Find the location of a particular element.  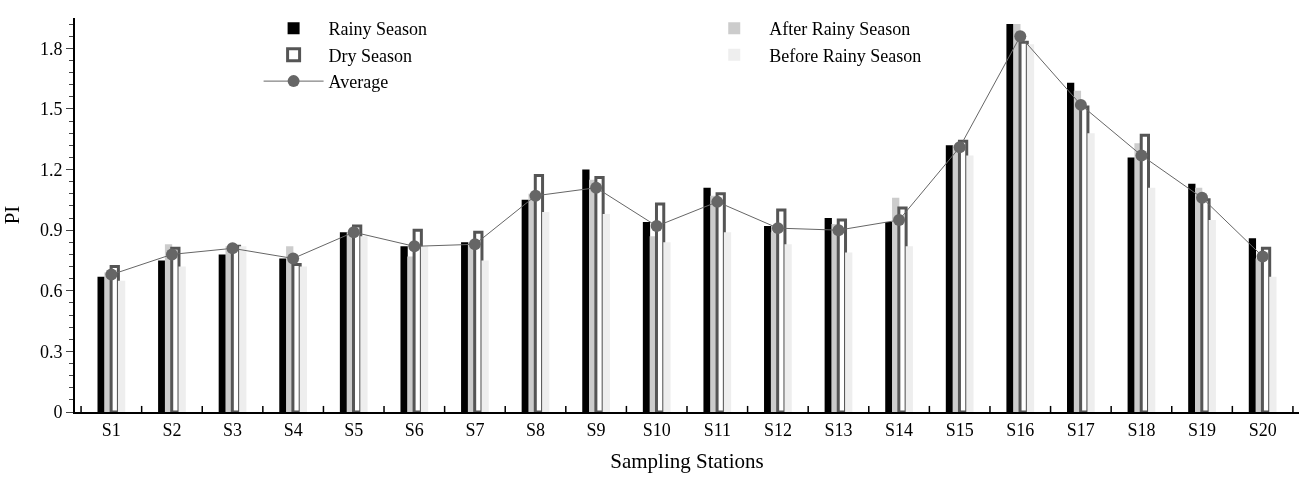

x-tick-label: S10 is located at coordinates (656, 429).